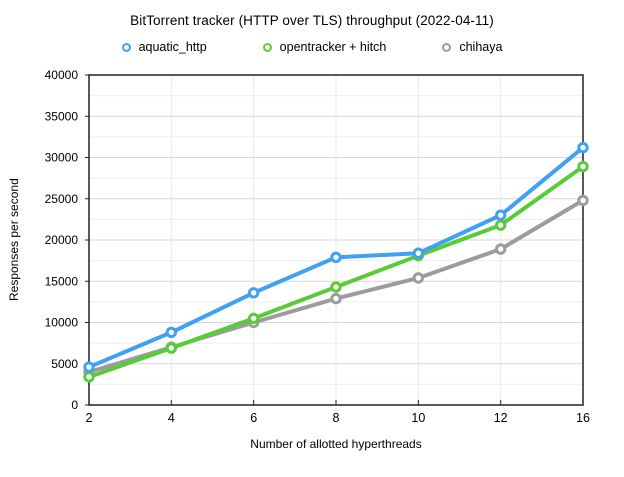  Describe the element at coordinates (89, 418) in the screenshot. I see `x-tick-label: 2` at that location.